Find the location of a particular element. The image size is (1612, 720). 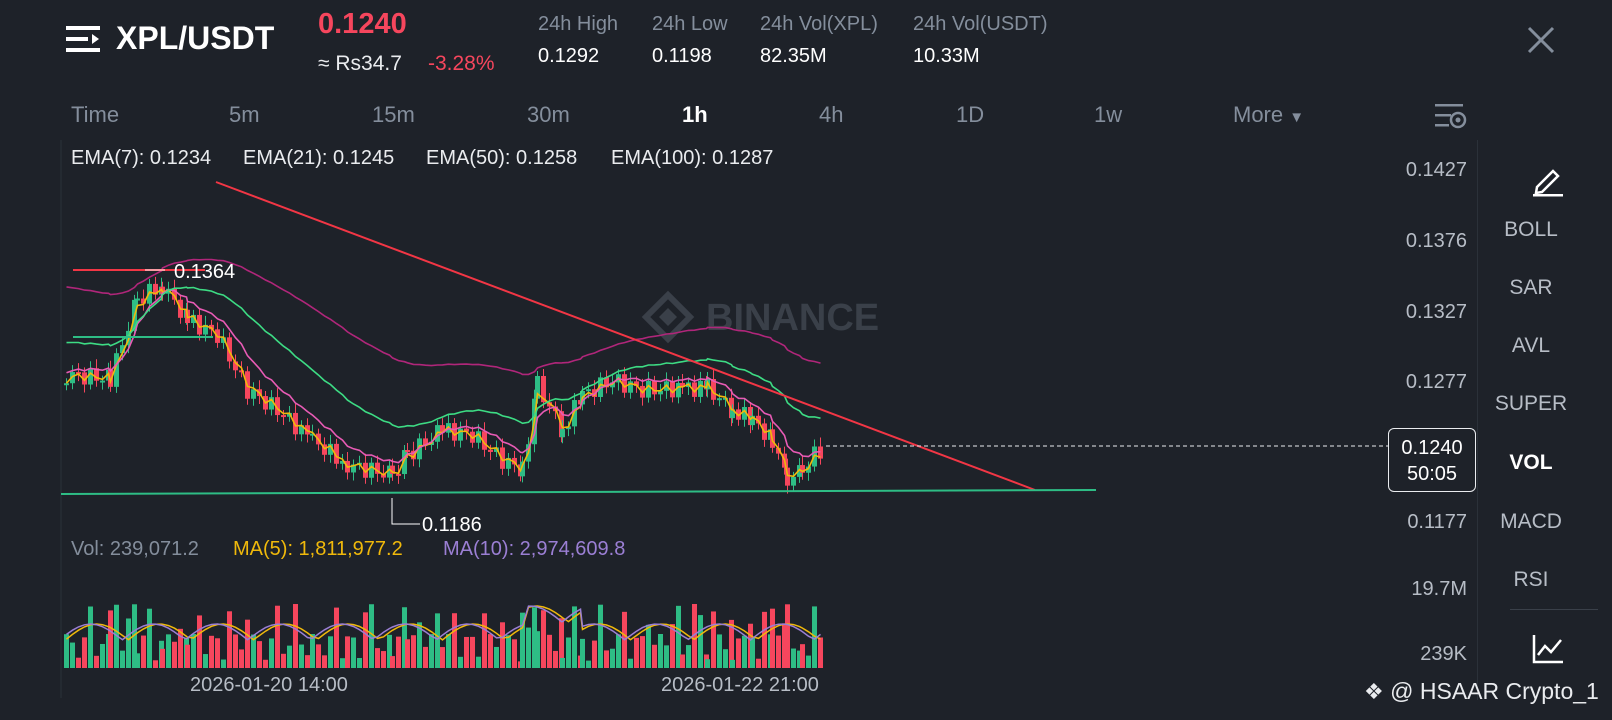

support-line is located at coordinates (578, 492).